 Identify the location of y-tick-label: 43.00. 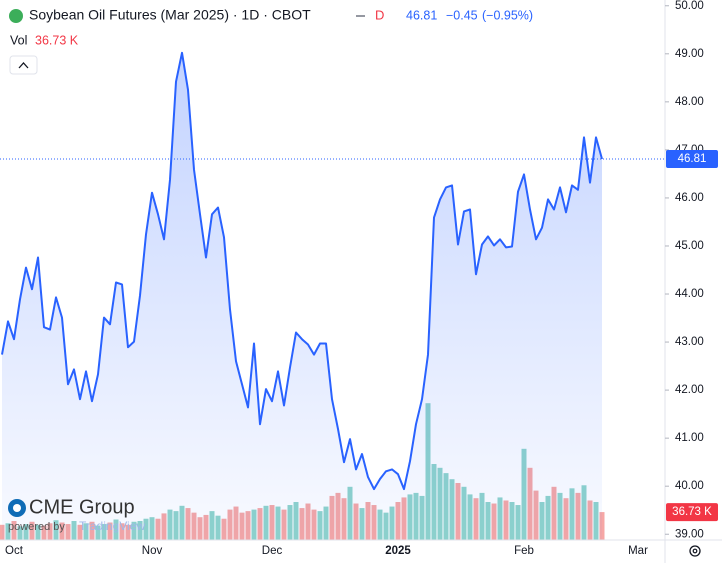
(689, 342).